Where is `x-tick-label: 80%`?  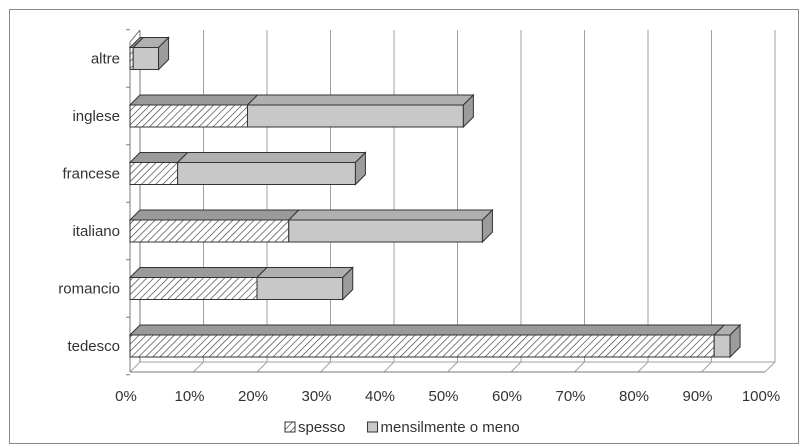 x-tick-label: 80% is located at coordinates (634, 396).